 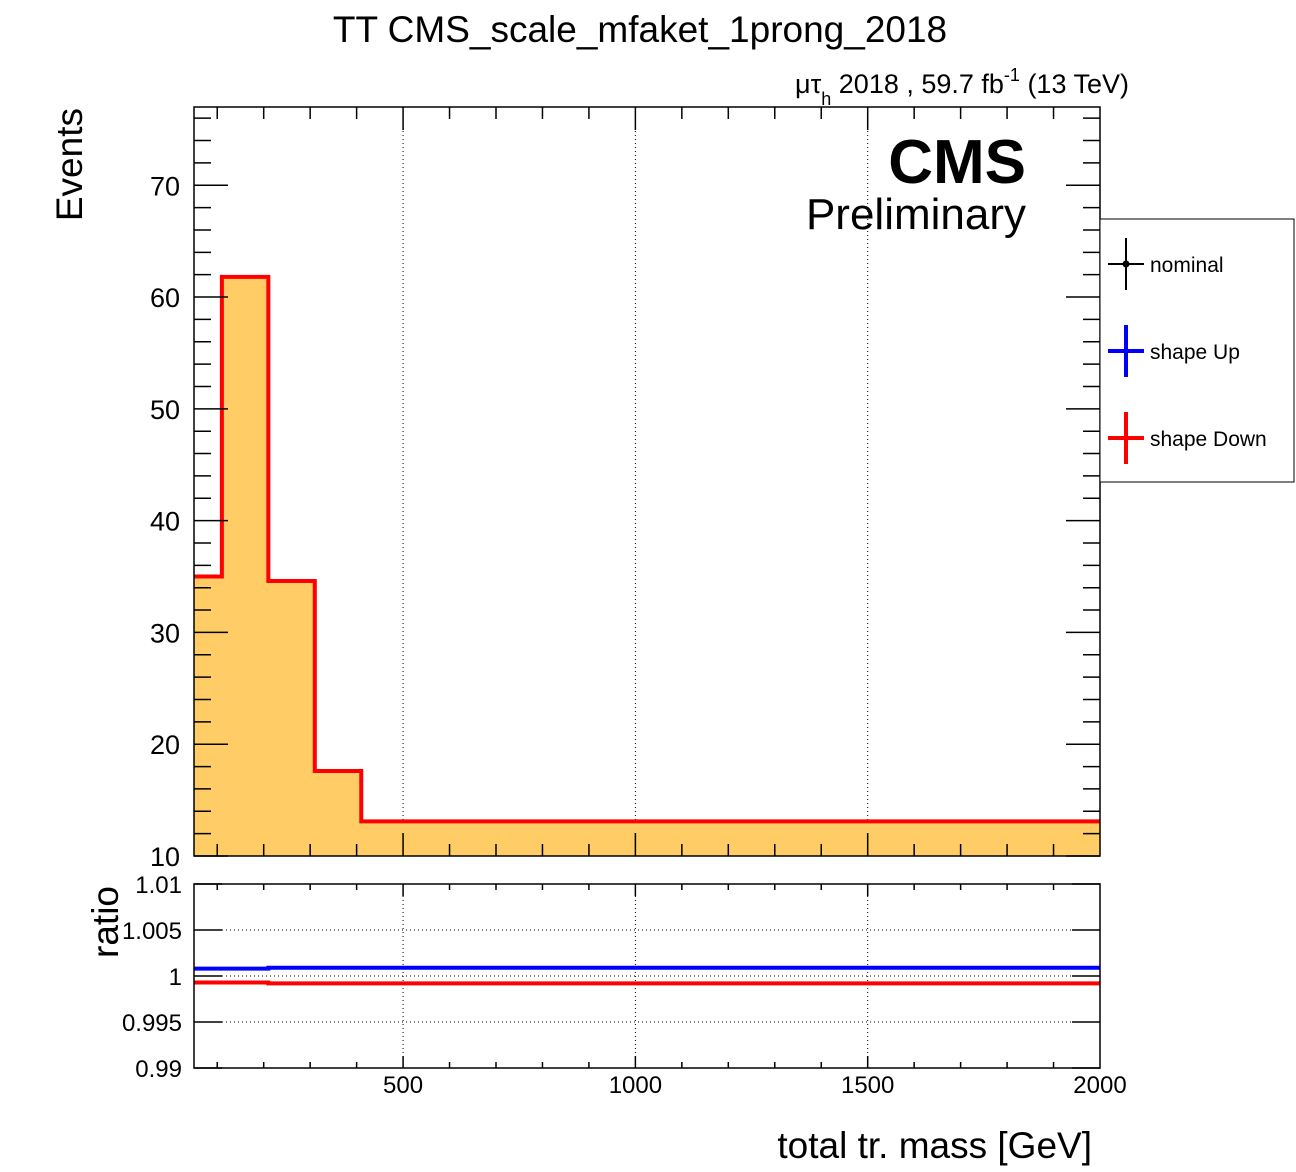 I want to click on legend: nominal shape Up shape Down, so click(x=1197, y=350).